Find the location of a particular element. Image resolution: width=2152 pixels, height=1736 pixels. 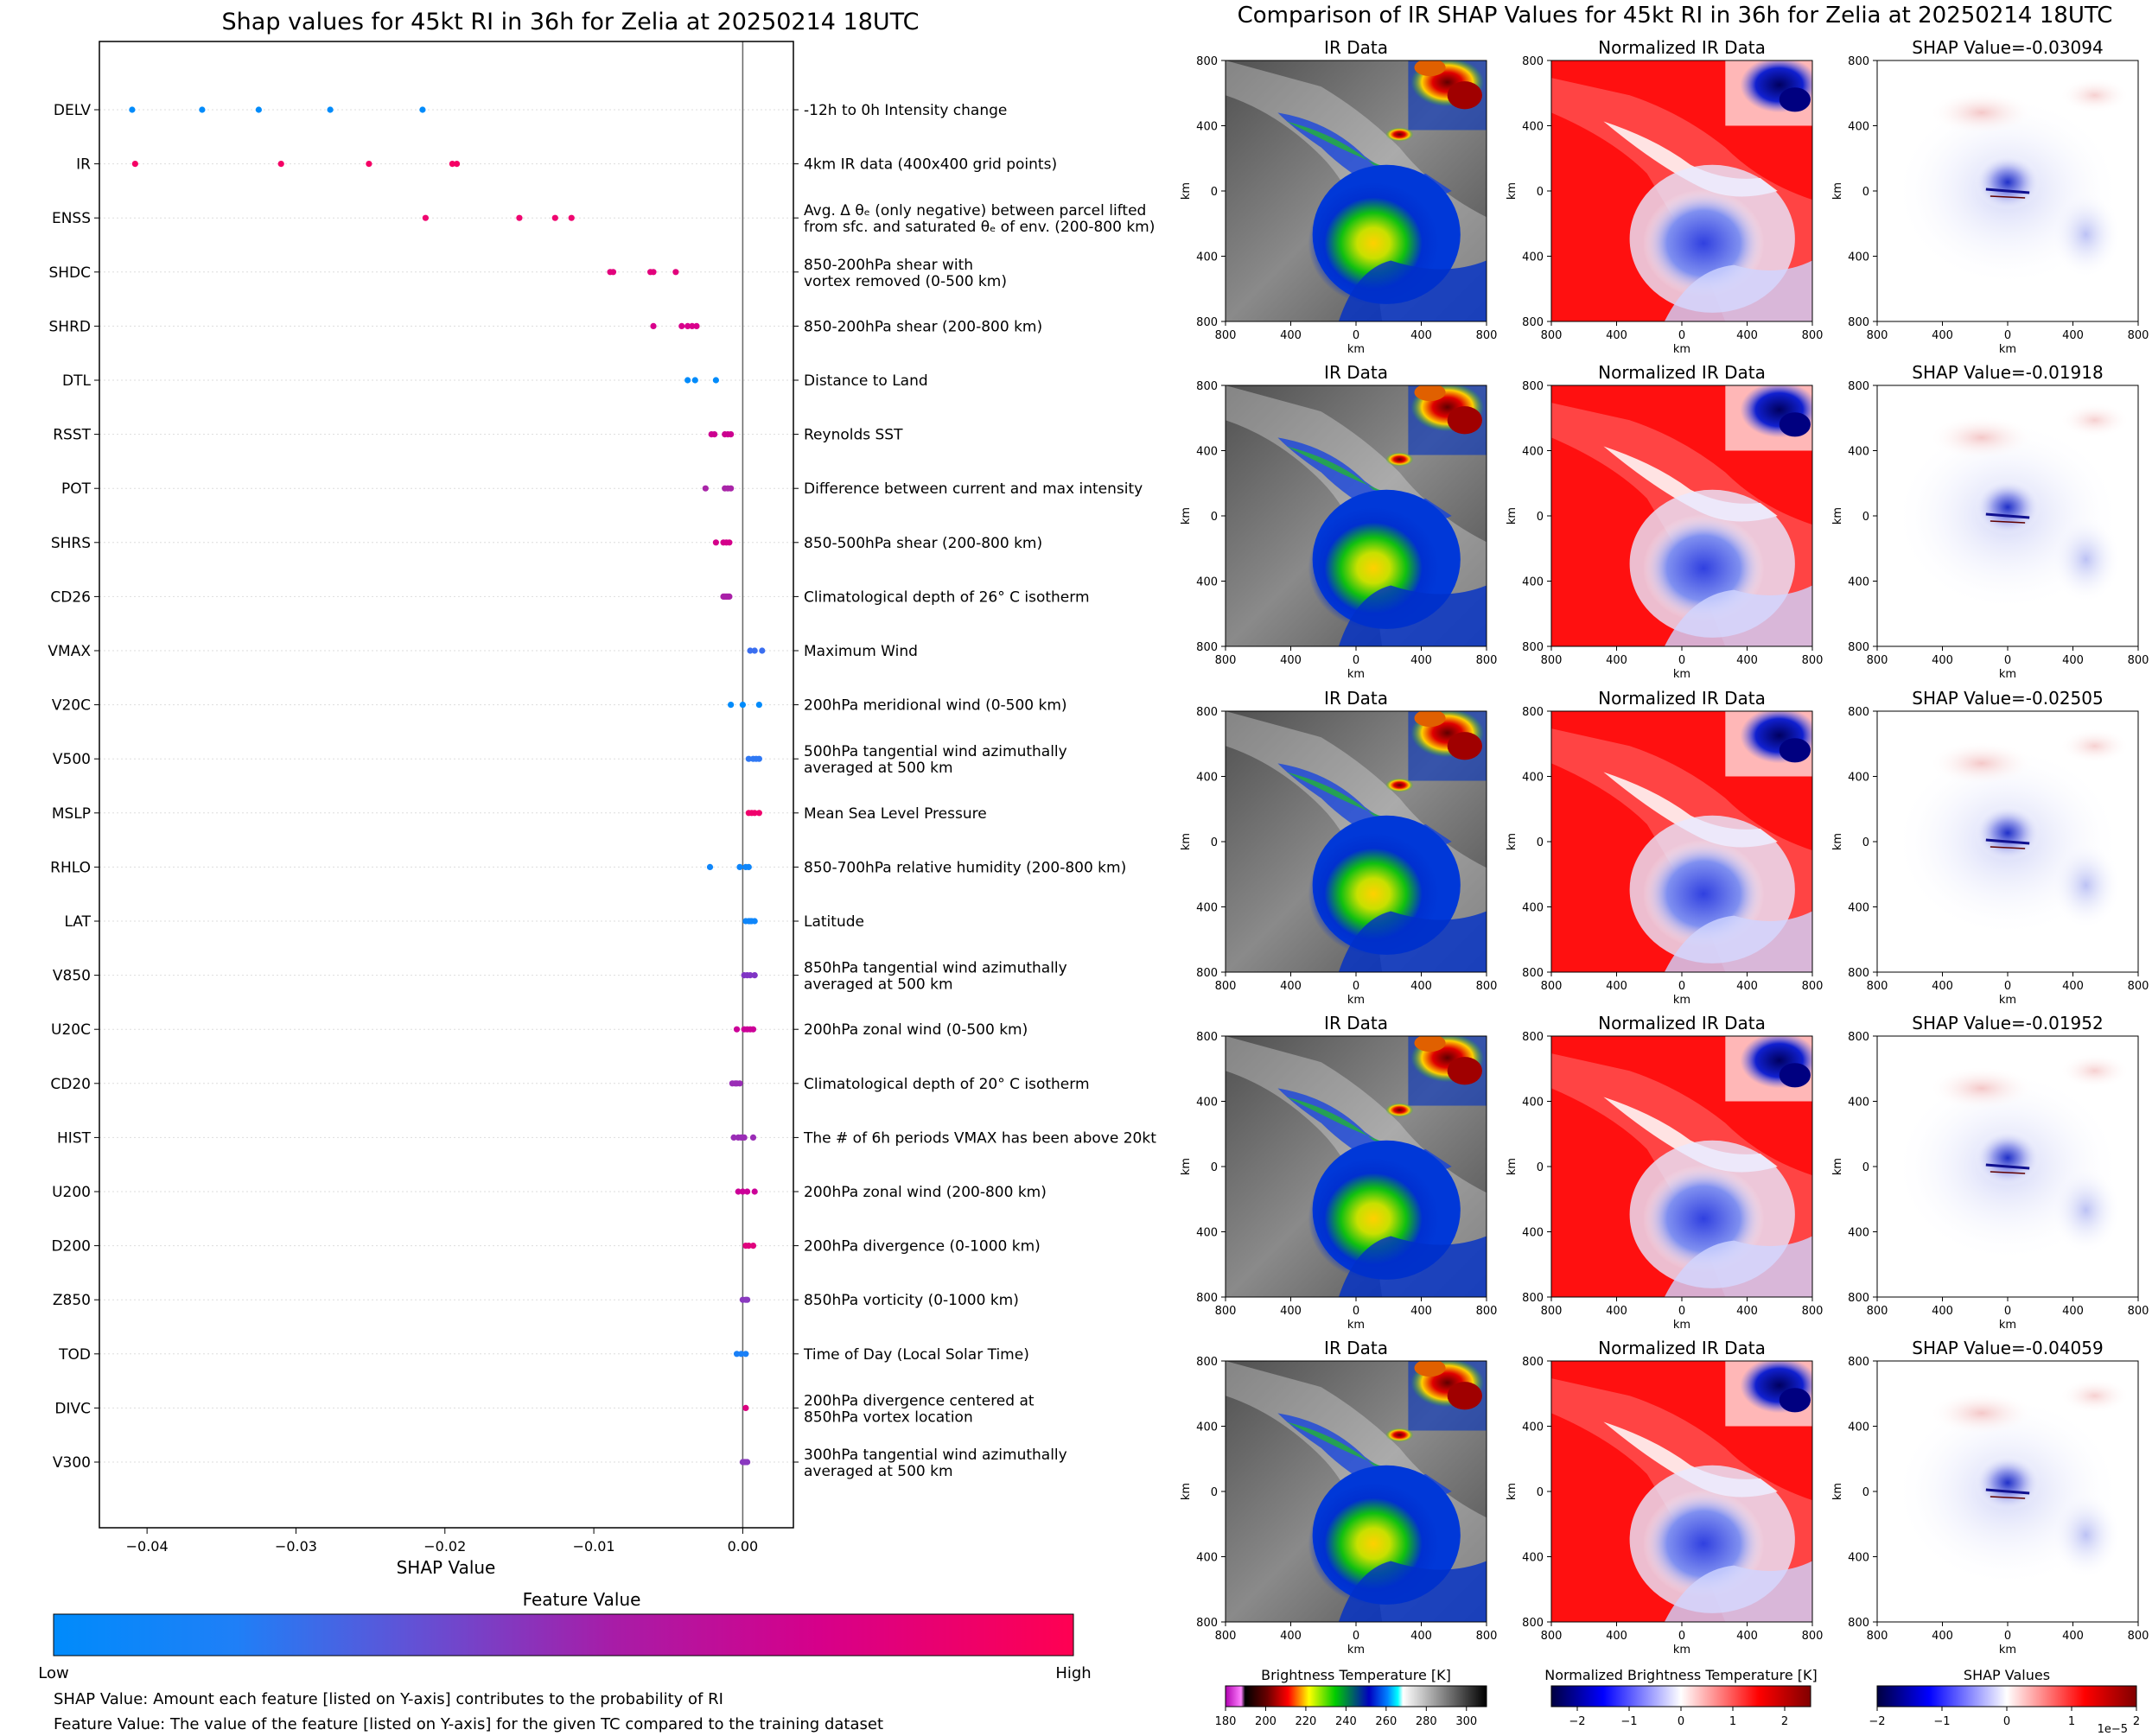

shap-point-divc is located at coordinates (745, 1407).